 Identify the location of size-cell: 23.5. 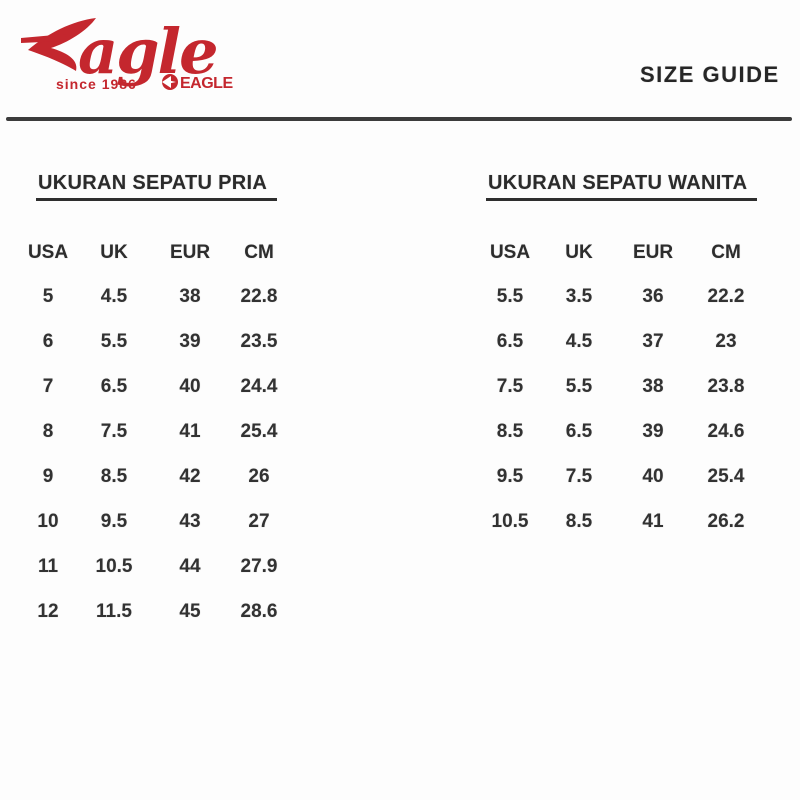
(259, 341).